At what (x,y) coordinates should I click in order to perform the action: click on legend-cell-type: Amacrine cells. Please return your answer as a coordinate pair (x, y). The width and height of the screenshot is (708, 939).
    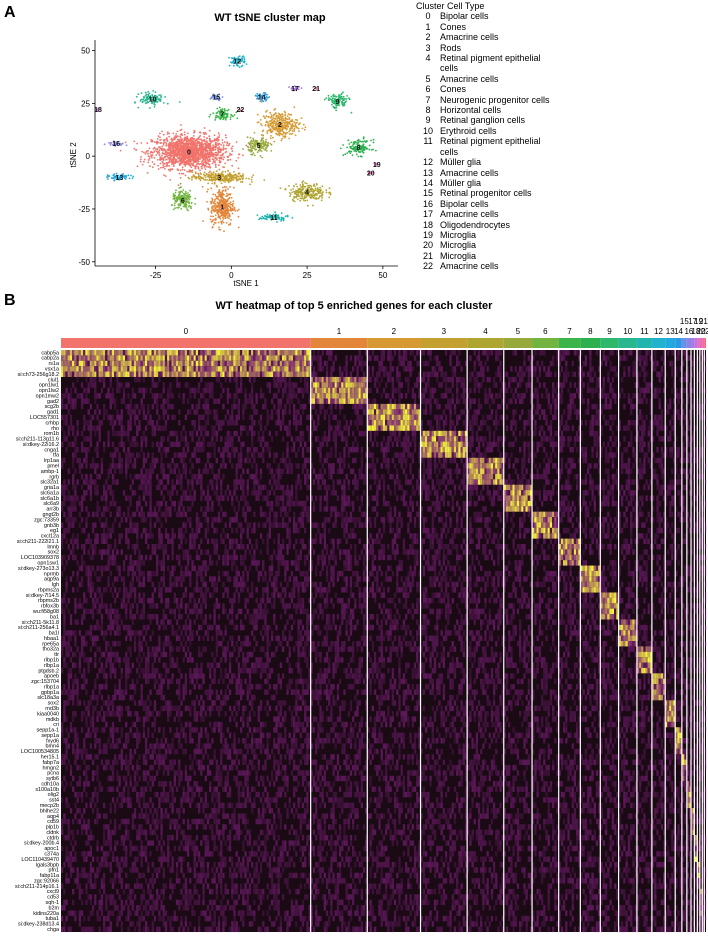
    Looking at the image, I should click on (469, 37).